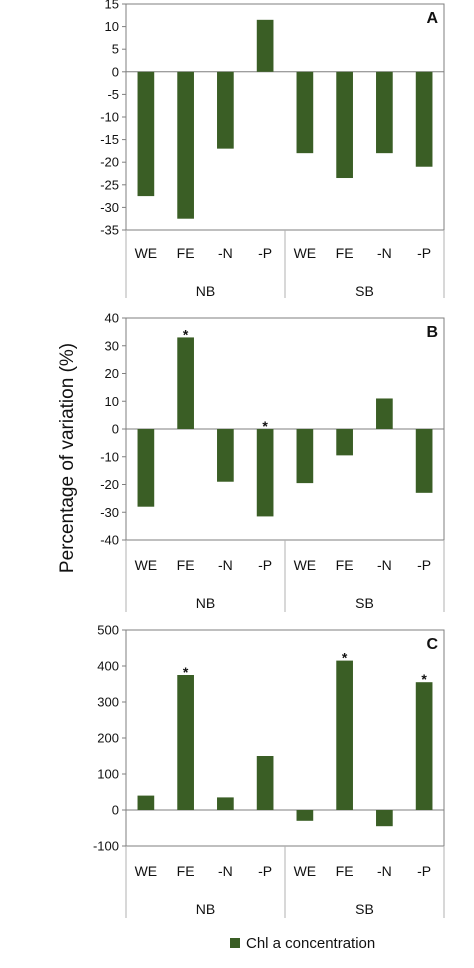 The width and height of the screenshot is (474, 968). Describe the element at coordinates (432, 644) in the screenshot. I see `panel-letter: C` at that location.